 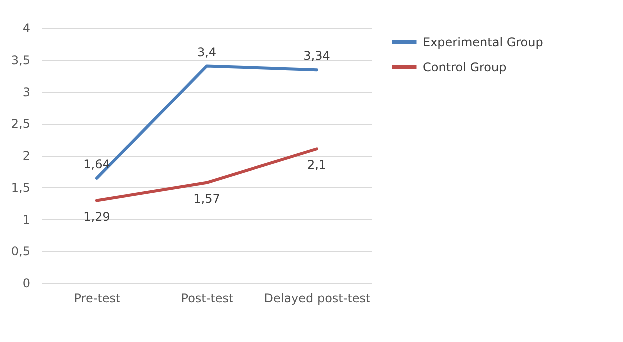 What do you see at coordinates (207, 199) in the screenshot?
I see `data-label: 1,57` at bounding box center [207, 199].